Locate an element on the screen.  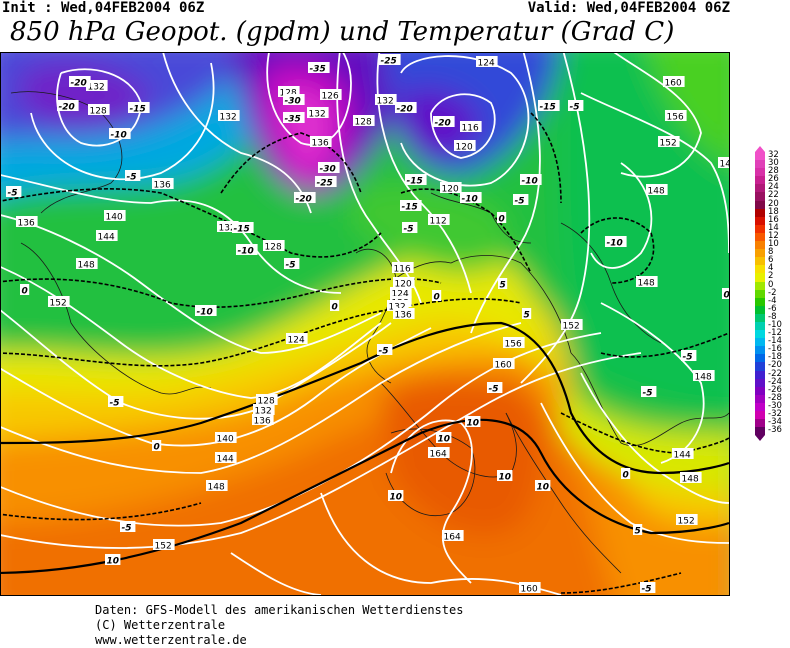
legend-level: 24 is located at coordinates (772, 187).